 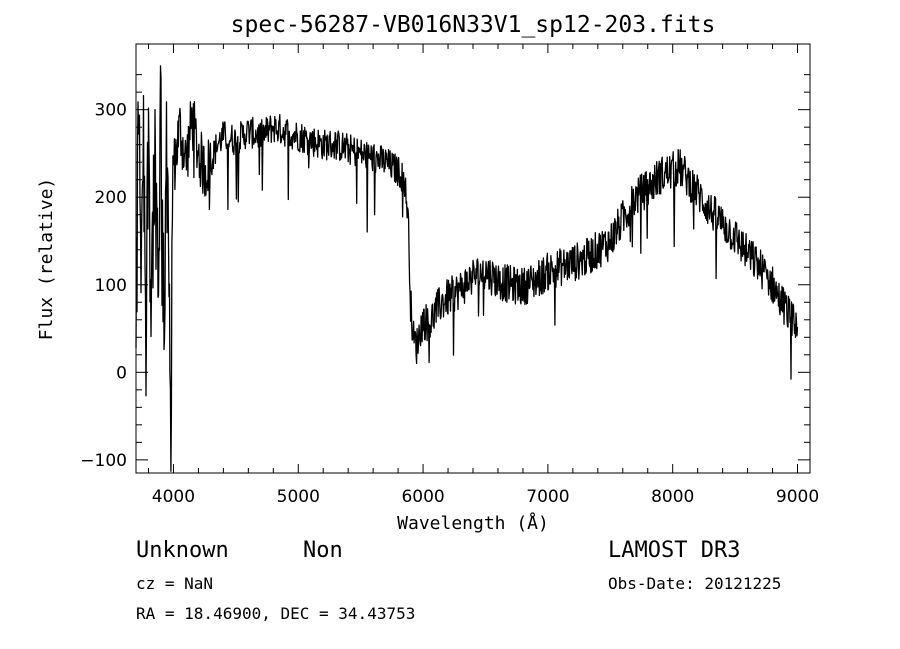 What do you see at coordinates (182, 550) in the screenshot?
I see `object-class: Unknown` at bounding box center [182, 550].